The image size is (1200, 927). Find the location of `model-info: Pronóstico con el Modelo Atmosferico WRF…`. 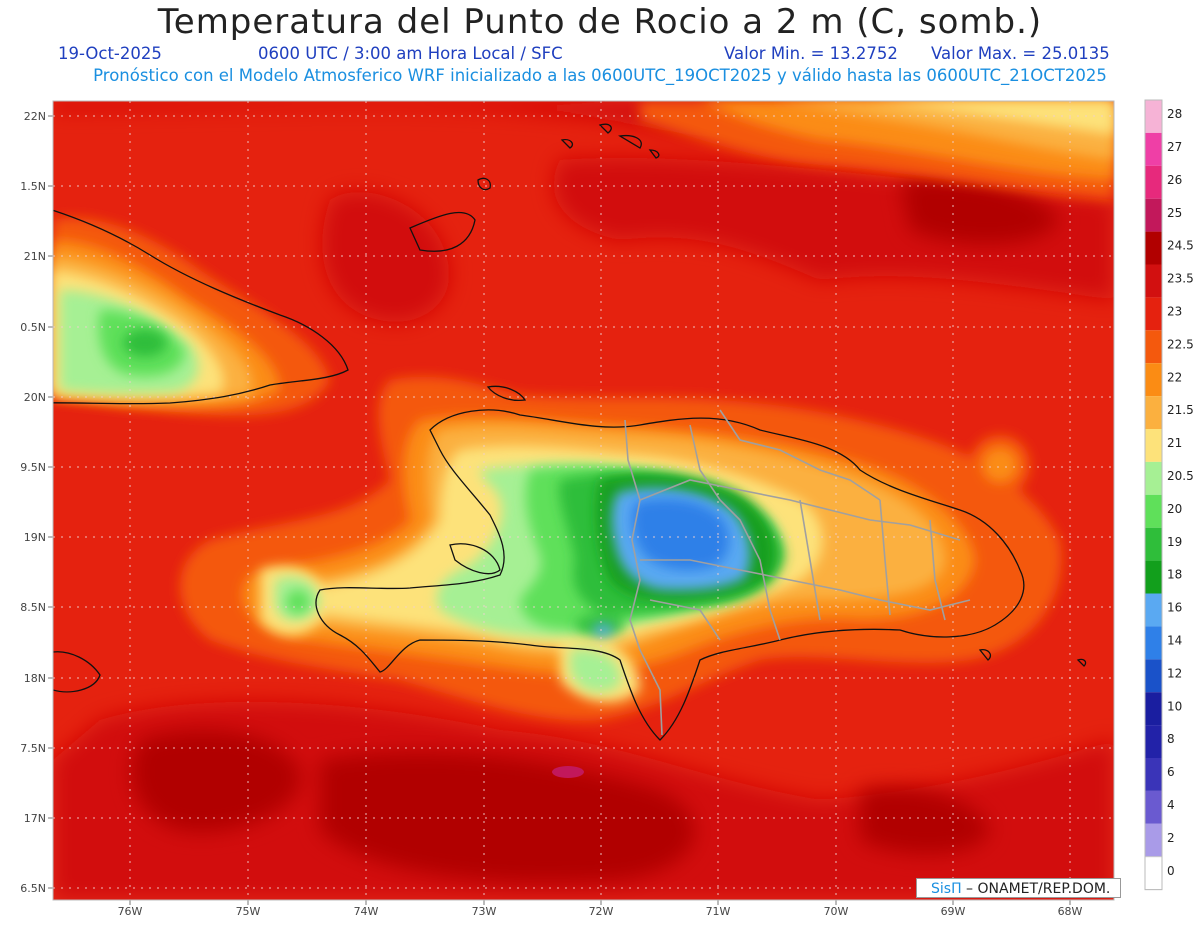

model-info: Pronóstico con el Modelo Atmosferico WRF… is located at coordinates (600, 75).